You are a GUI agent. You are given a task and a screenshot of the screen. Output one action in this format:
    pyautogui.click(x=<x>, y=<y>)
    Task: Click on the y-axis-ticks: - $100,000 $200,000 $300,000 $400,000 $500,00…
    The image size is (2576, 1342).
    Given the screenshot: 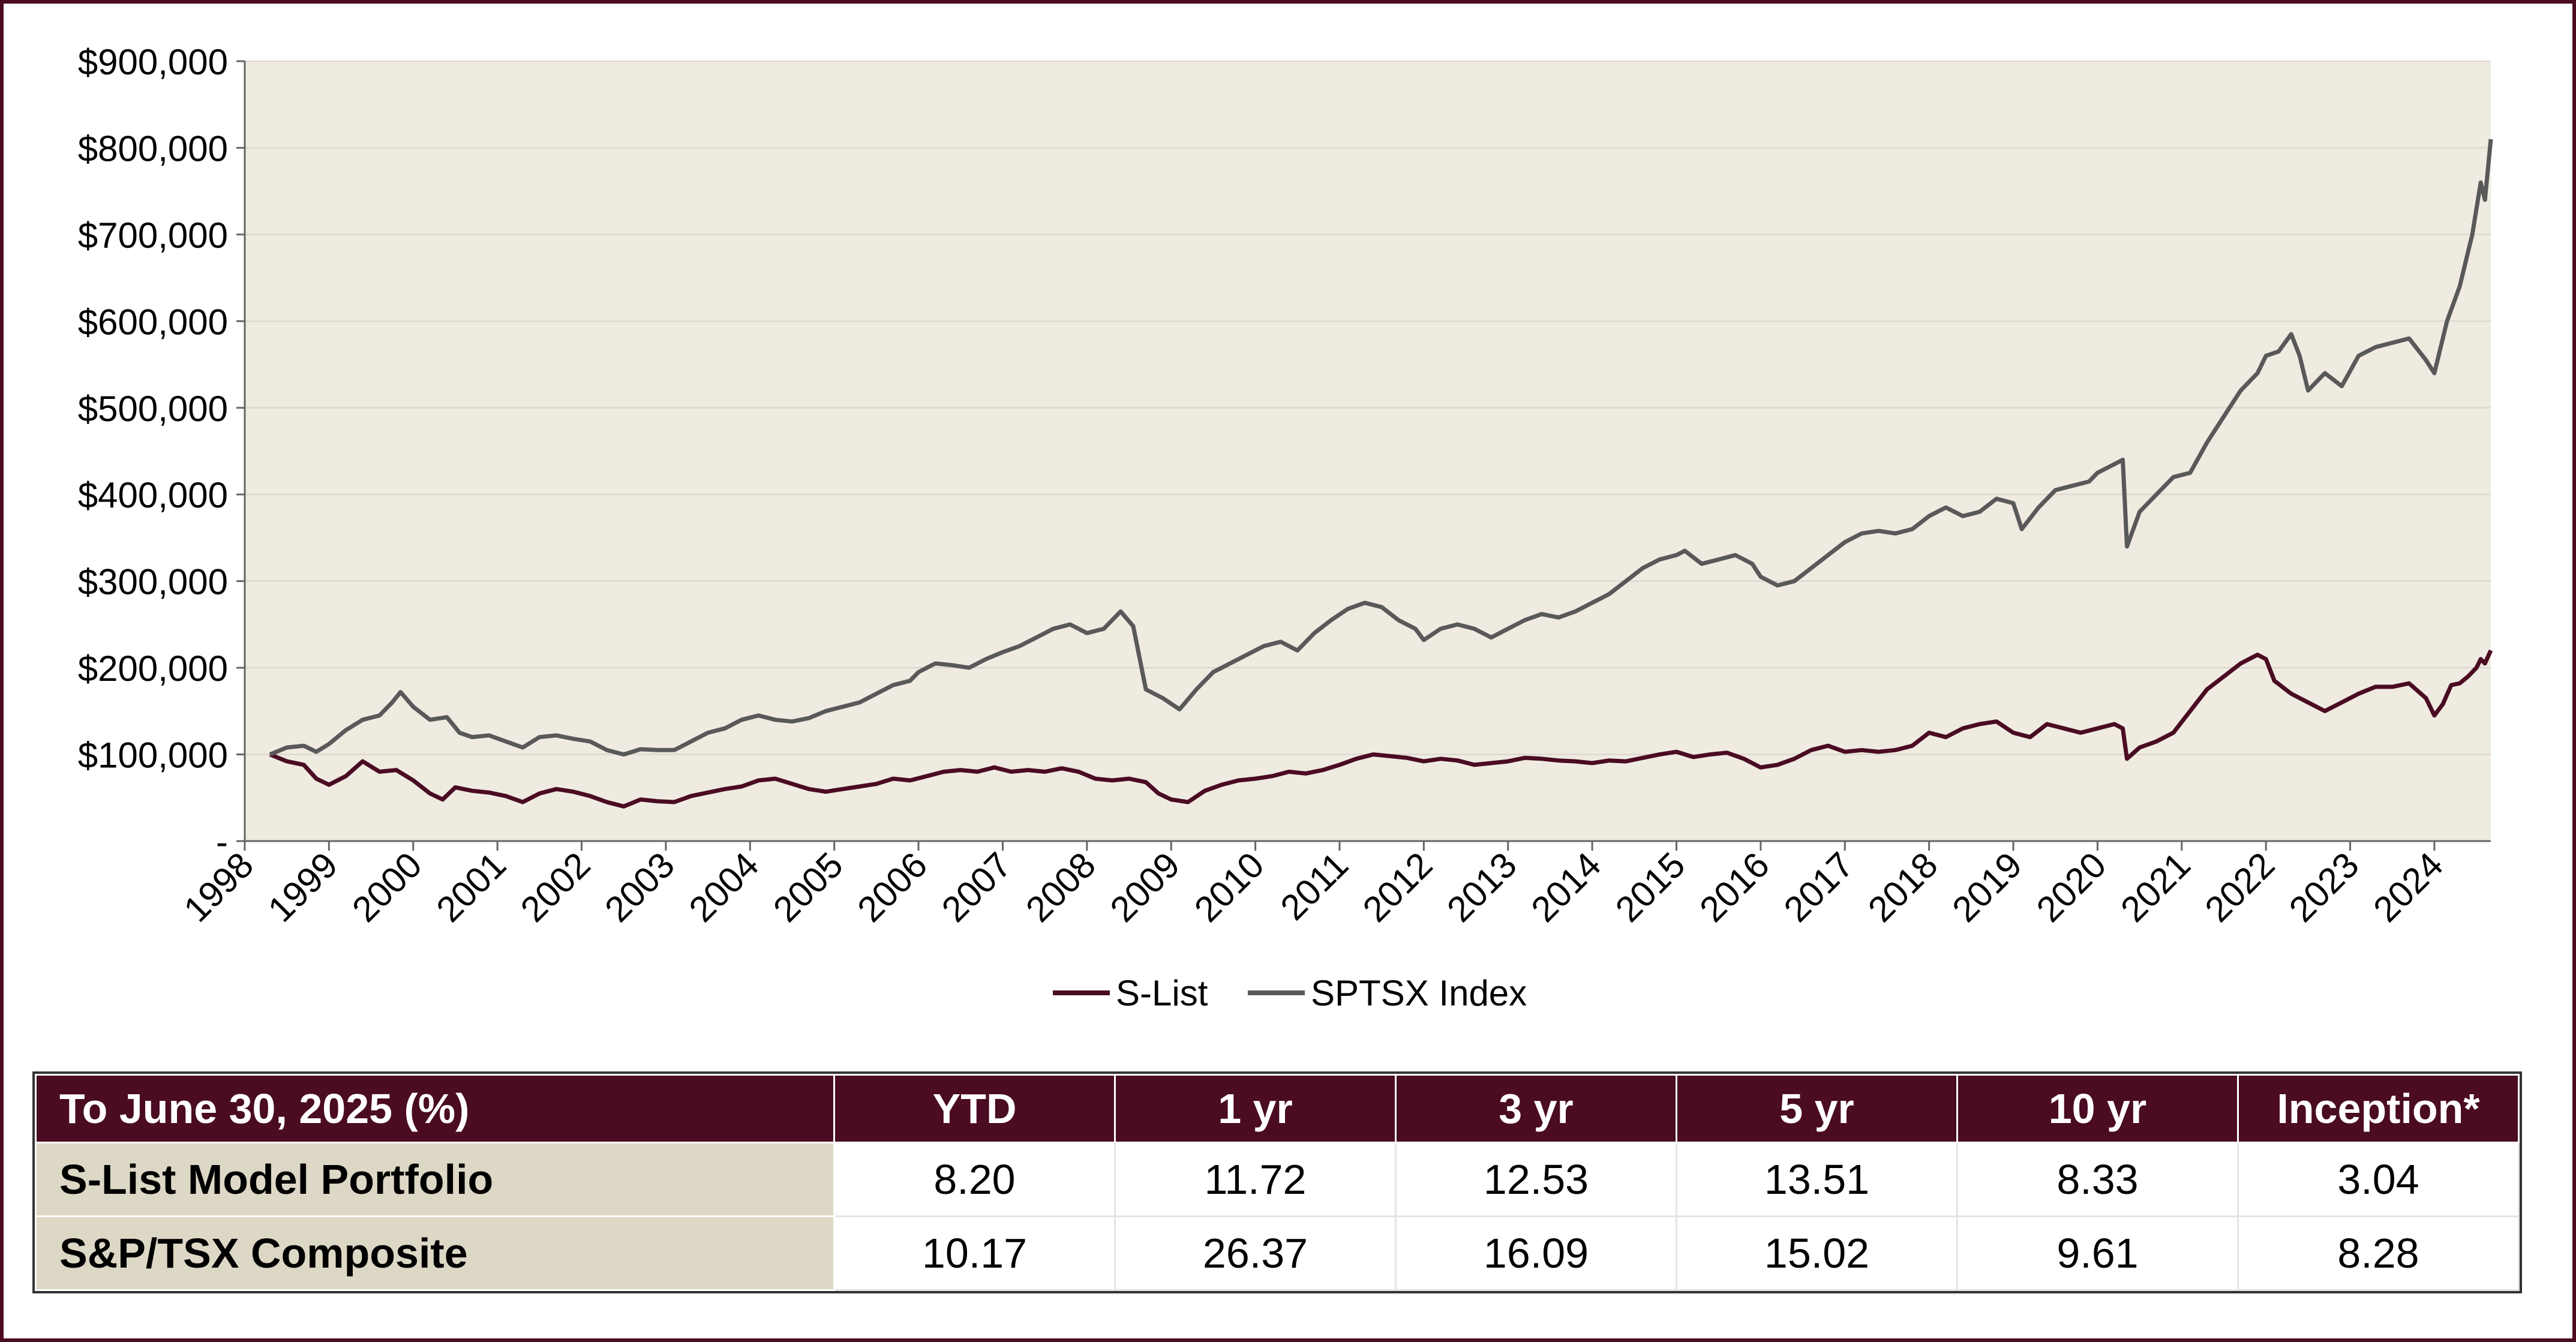 What is the action you would take?
    pyautogui.click(x=161, y=452)
    